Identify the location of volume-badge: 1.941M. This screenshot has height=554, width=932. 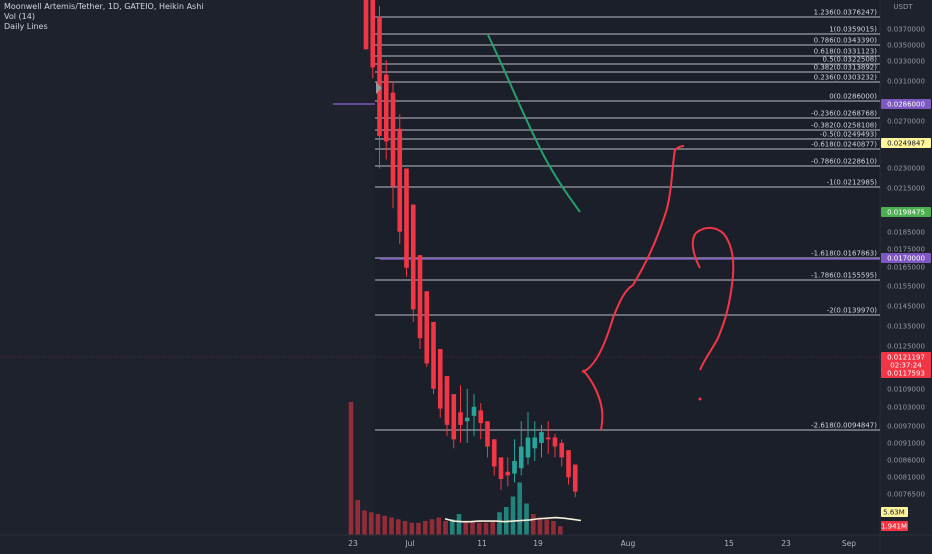
(894, 526).